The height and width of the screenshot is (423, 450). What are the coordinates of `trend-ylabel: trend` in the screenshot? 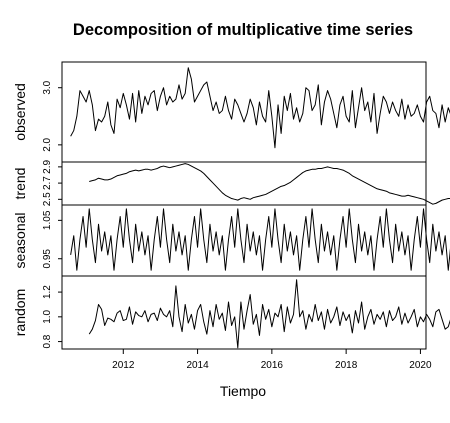 It's located at (20, 184).